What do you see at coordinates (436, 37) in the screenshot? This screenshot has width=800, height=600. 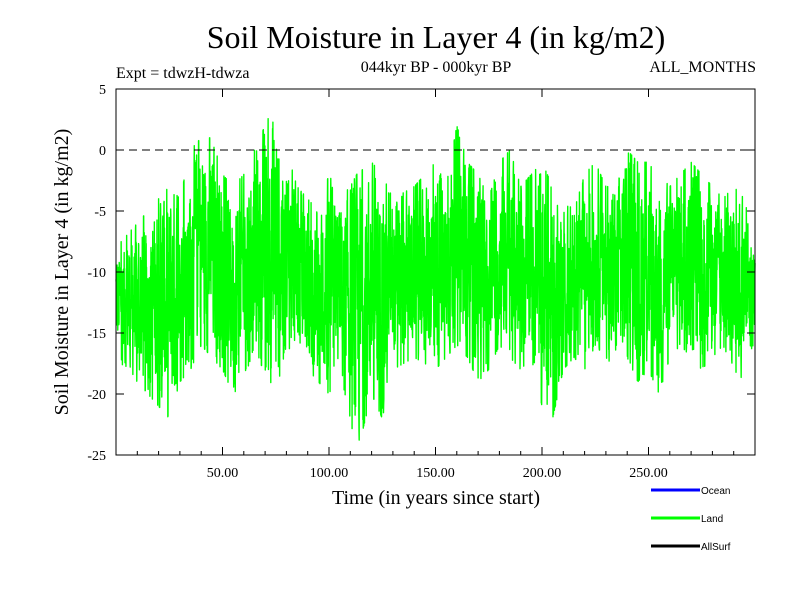 I see `chart-title: Soil Moisture in Layer 4 (in kg/m2)` at bounding box center [436, 37].